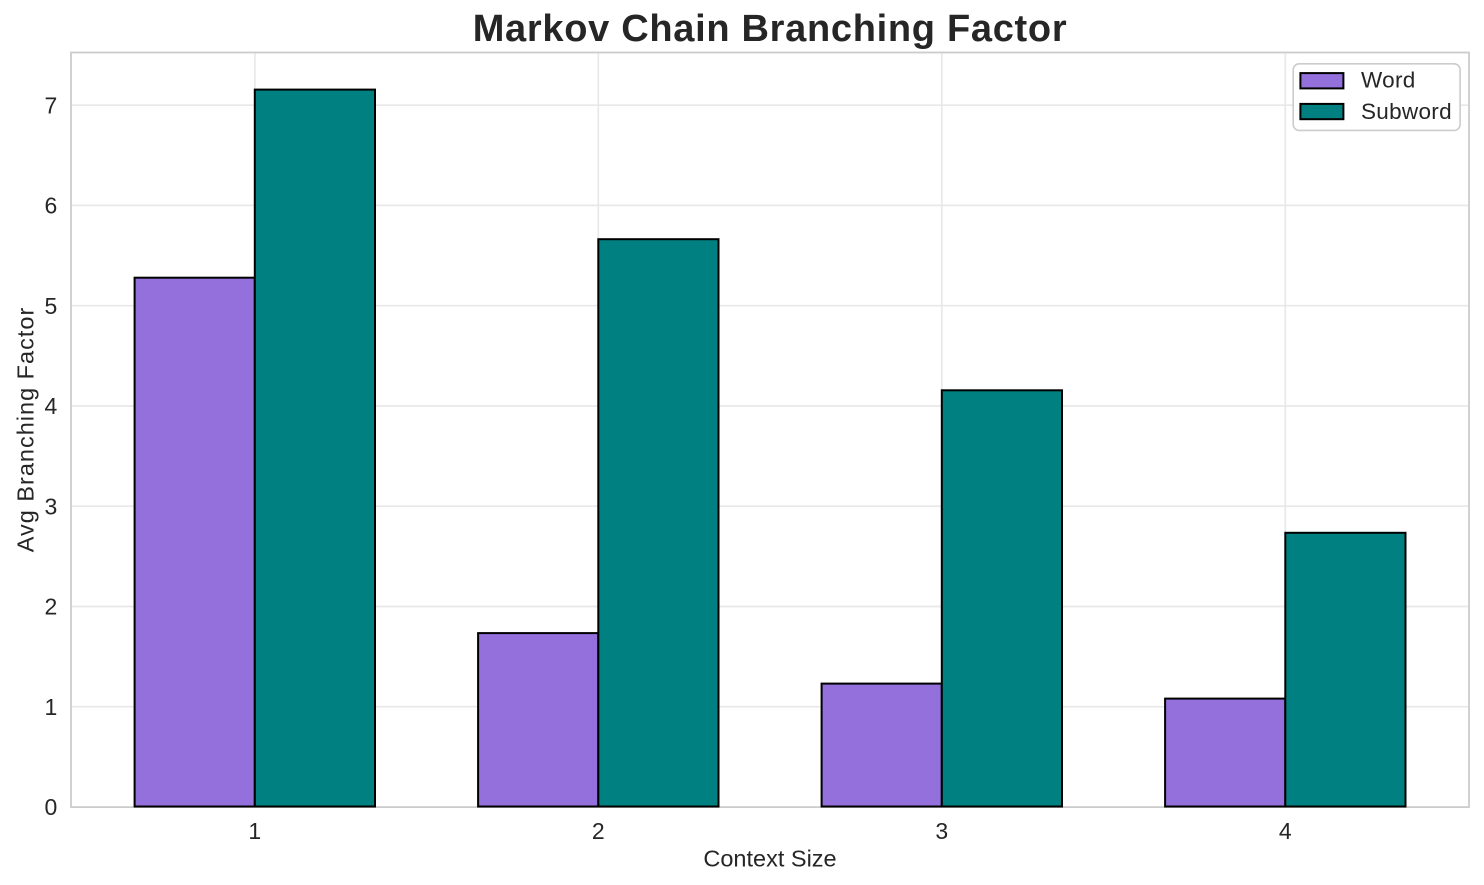 This screenshot has height=885, width=1484. I want to click on svg-text: Context Size, so click(769, 858).